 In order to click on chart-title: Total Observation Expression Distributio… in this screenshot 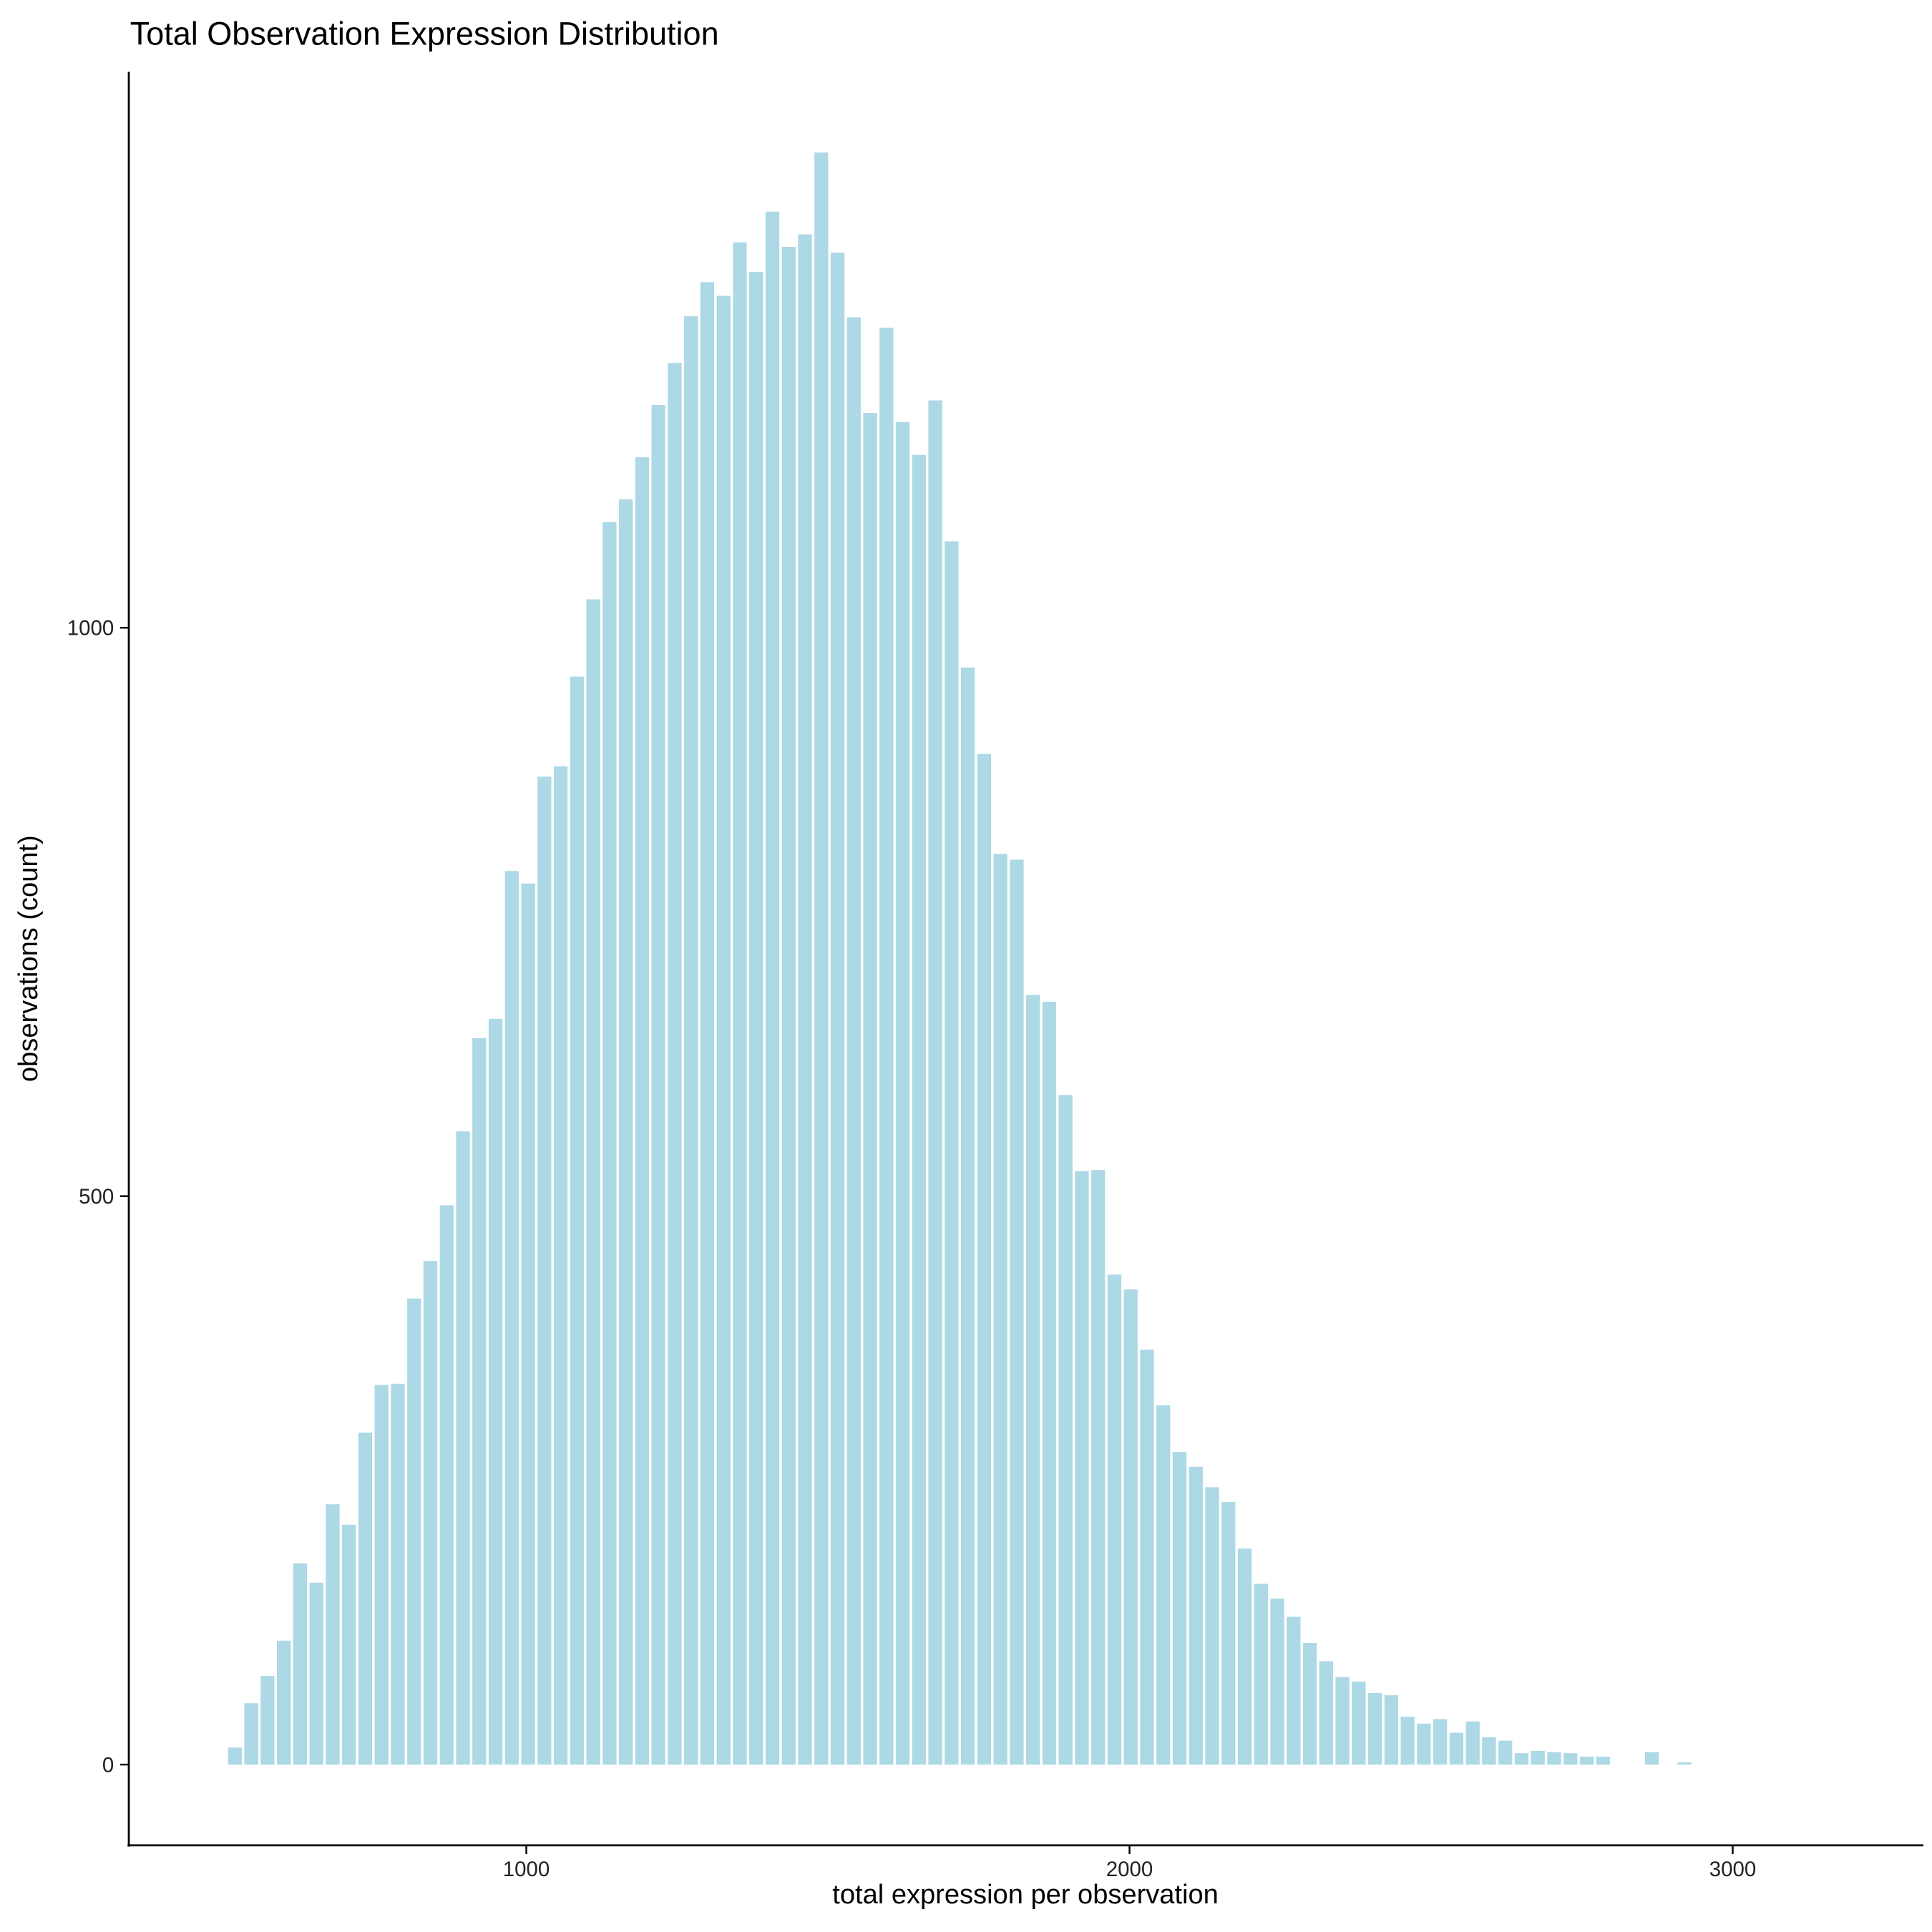, I will do `click(425, 33)`.